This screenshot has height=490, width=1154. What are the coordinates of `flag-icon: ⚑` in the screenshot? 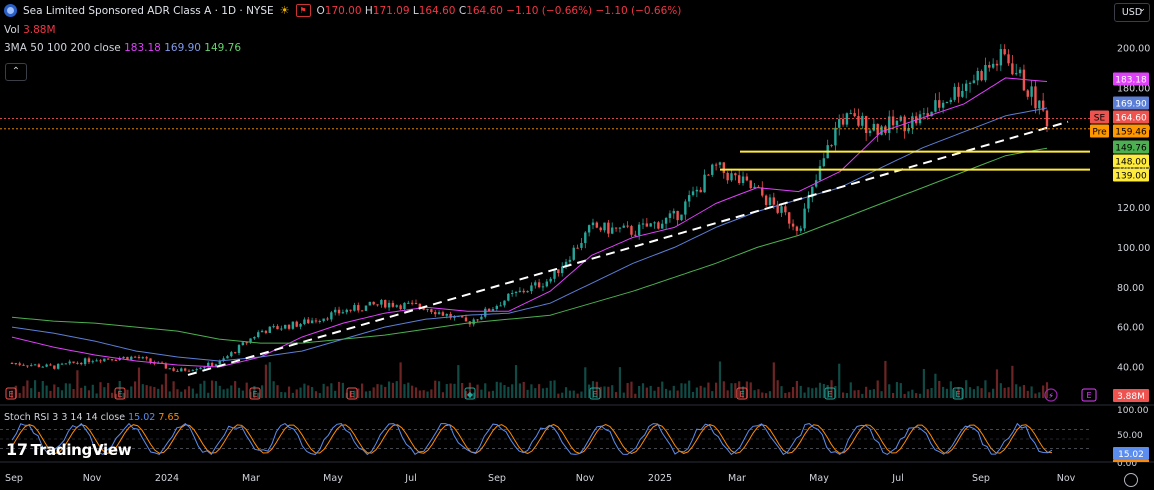 It's located at (303, 10).